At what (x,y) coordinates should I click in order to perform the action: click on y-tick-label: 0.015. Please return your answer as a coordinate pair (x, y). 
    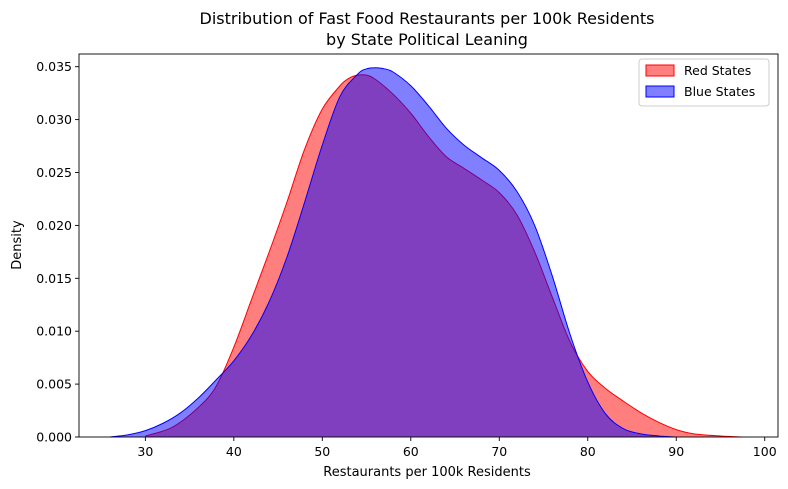
    Looking at the image, I should click on (54, 278).